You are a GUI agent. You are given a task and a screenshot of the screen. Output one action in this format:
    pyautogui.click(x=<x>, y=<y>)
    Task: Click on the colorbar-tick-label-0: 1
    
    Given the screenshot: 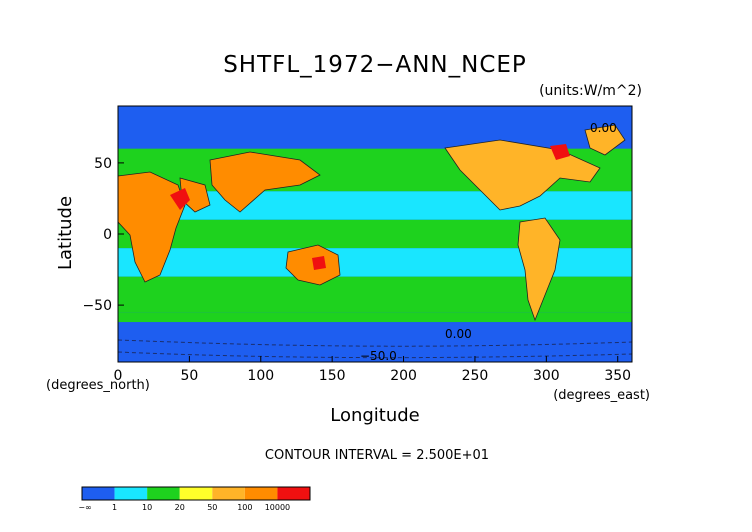 What is the action you would take?
    pyautogui.click(x=114, y=507)
    